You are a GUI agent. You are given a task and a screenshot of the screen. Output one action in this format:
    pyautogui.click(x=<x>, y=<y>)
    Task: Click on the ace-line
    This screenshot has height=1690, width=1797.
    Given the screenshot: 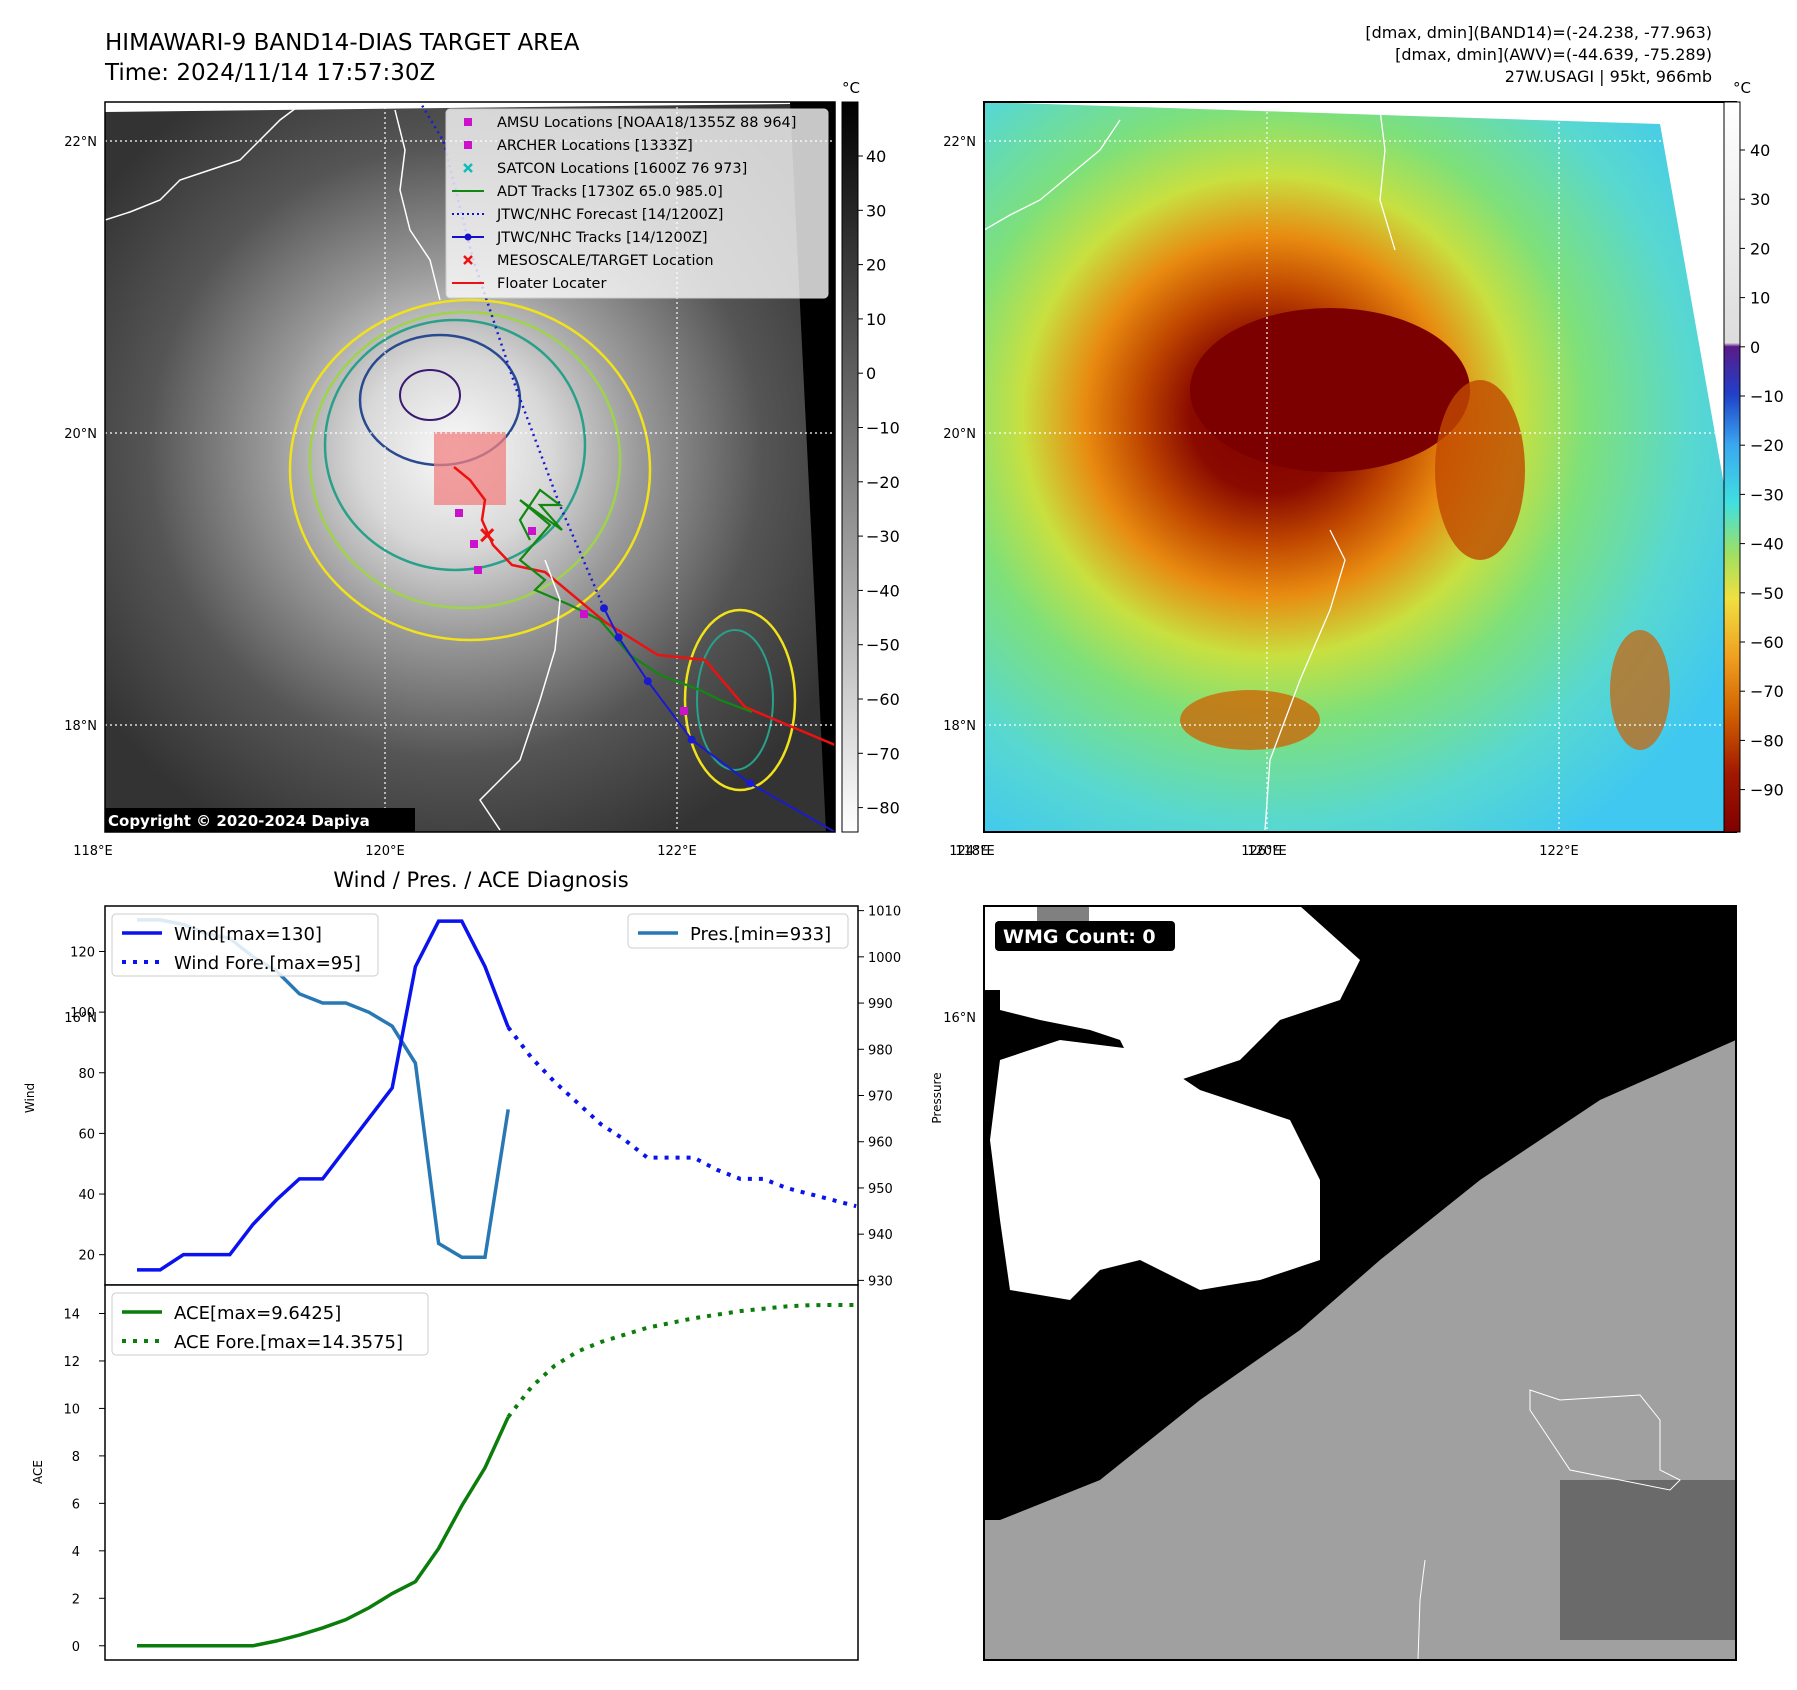 What is the action you would take?
    pyautogui.click(x=323, y=1532)
    